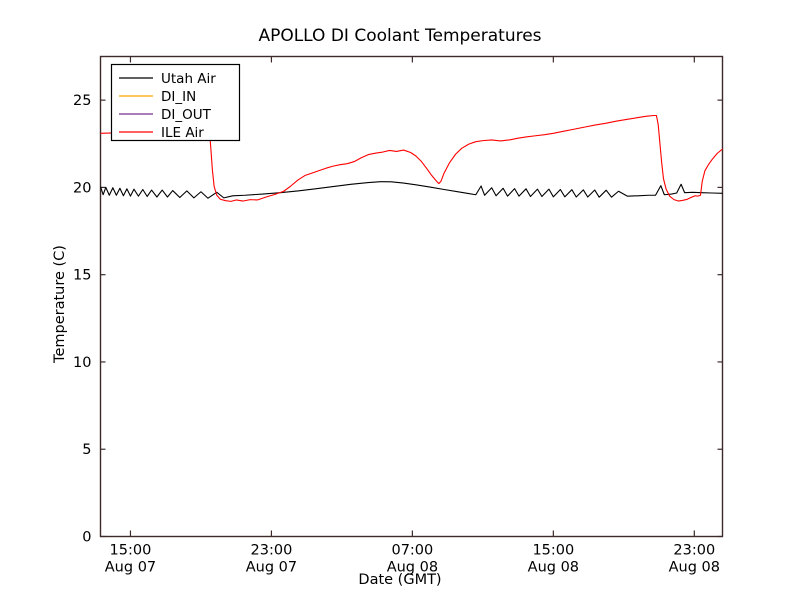  I want to click on chart-legend: Utah Air DI_IN DI_OUT ILE Air, so click(175, 102).